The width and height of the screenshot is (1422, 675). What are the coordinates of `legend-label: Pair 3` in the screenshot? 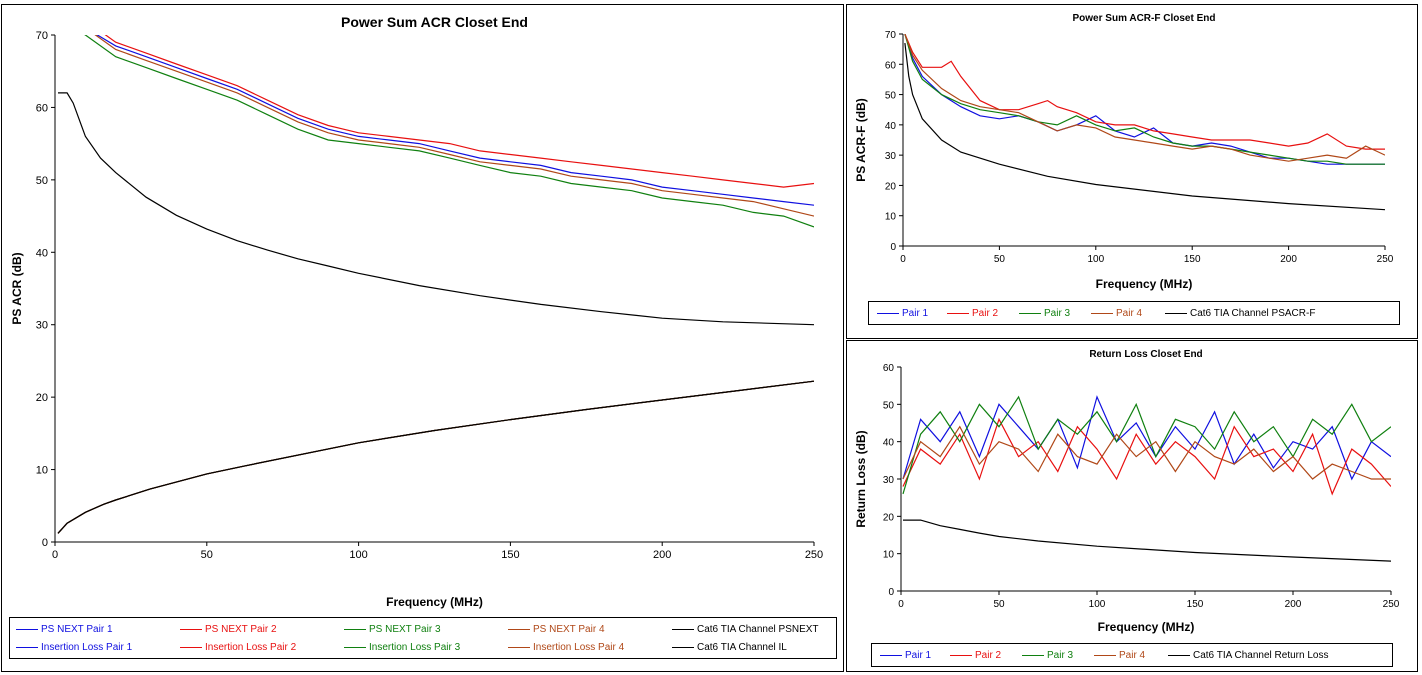 It's located at (1060, 655).